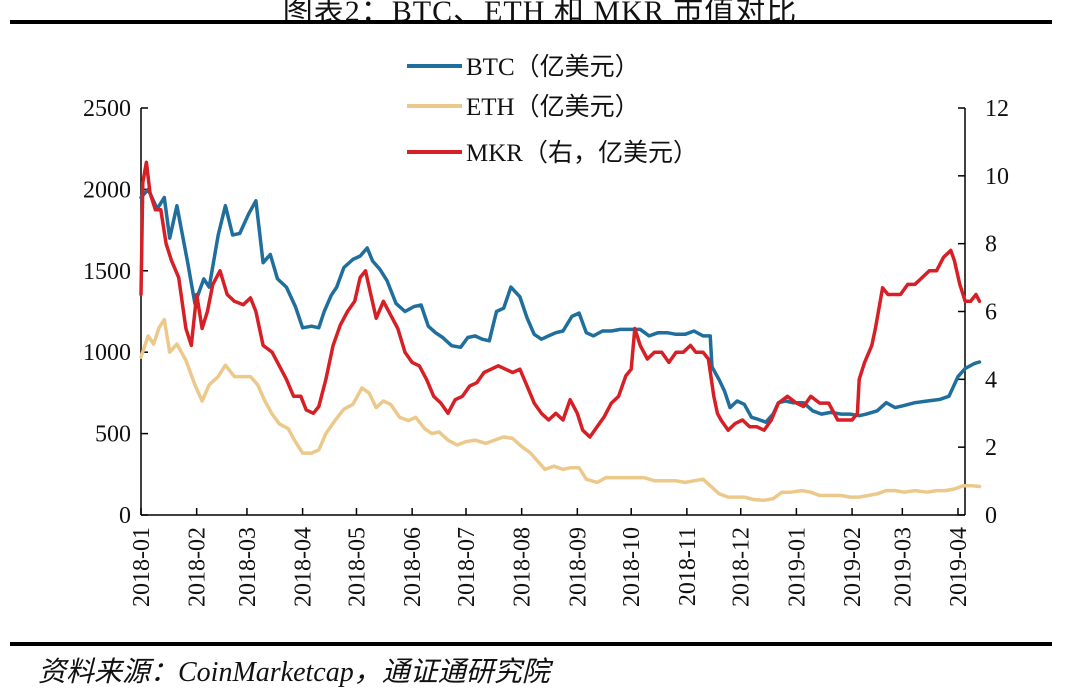 The width and height of the screenshot is (1080, 690). I want to click on y-right-tick-label: 8, so click(991, 245).